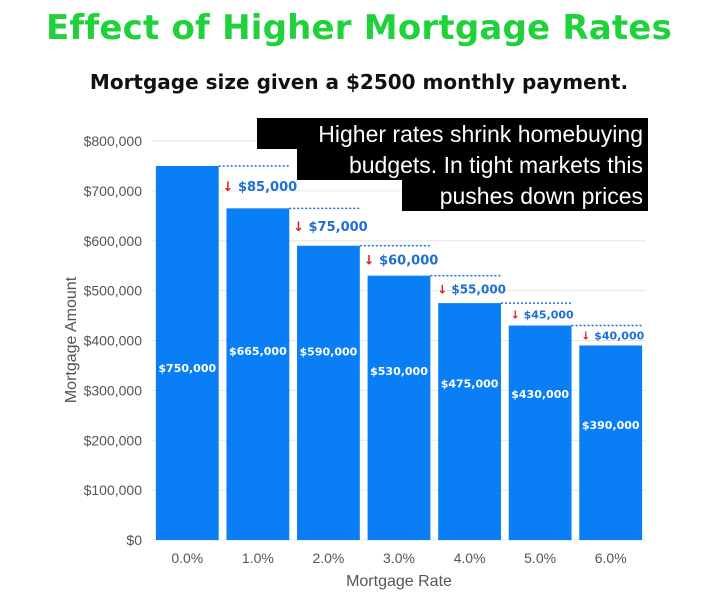 This screenshot has height=616, width=718. I want to click on difference-label: ↓ $55,000, so click(471, 289).